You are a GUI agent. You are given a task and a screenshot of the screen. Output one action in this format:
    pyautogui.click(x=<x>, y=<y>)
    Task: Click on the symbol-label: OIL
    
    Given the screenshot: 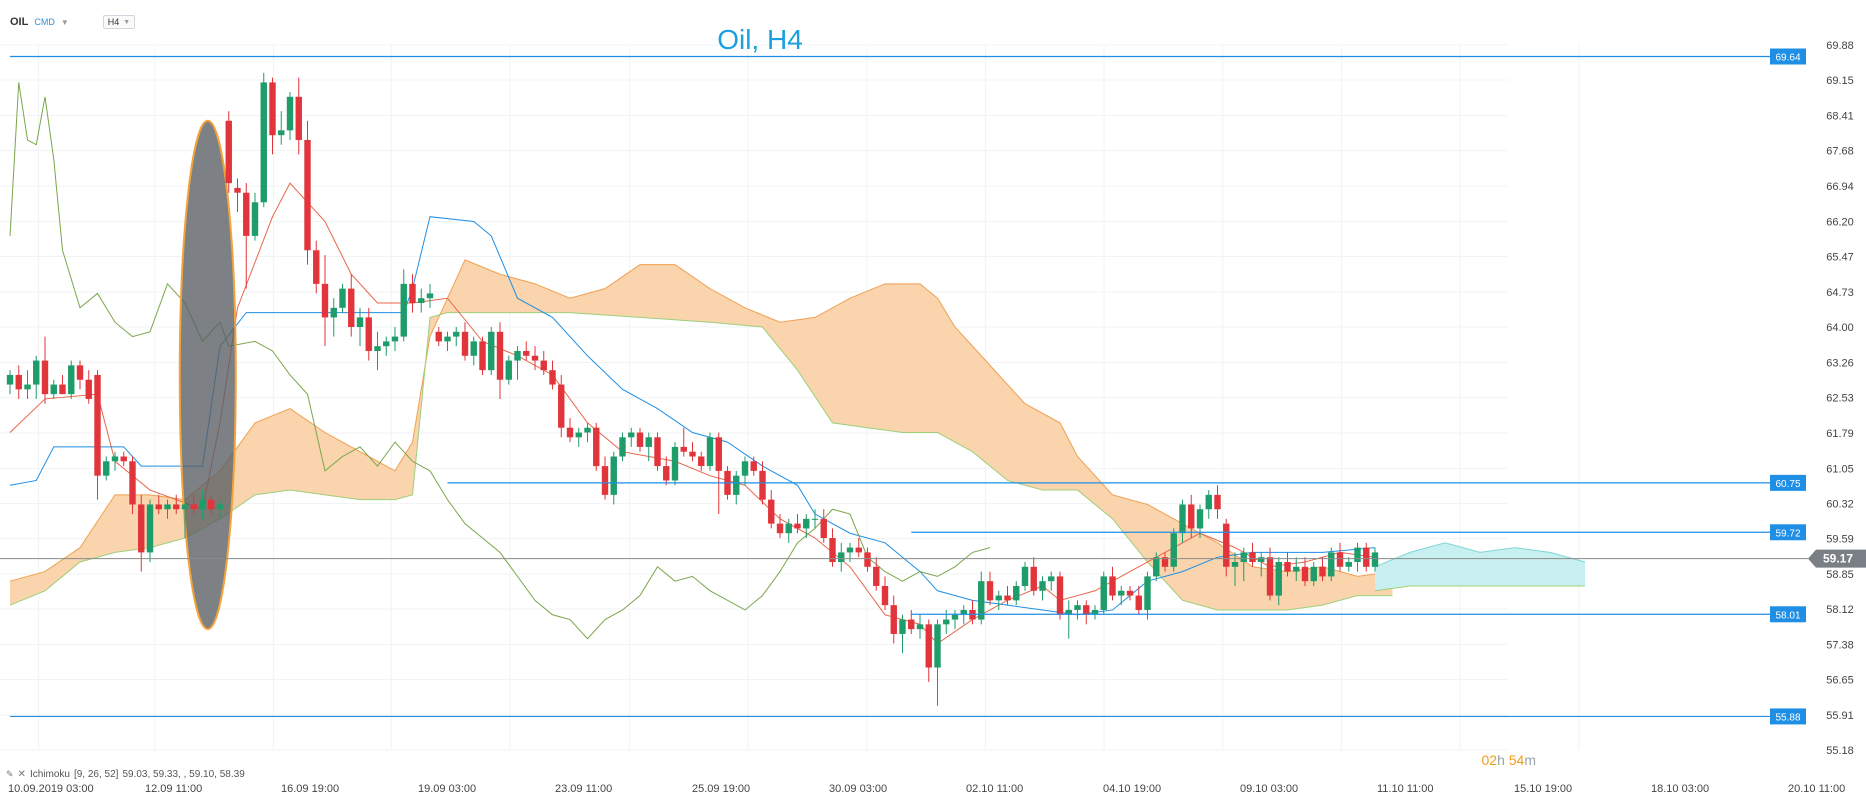 What is the action you would take?
    pyautogui.click(x=19, y=22)
    